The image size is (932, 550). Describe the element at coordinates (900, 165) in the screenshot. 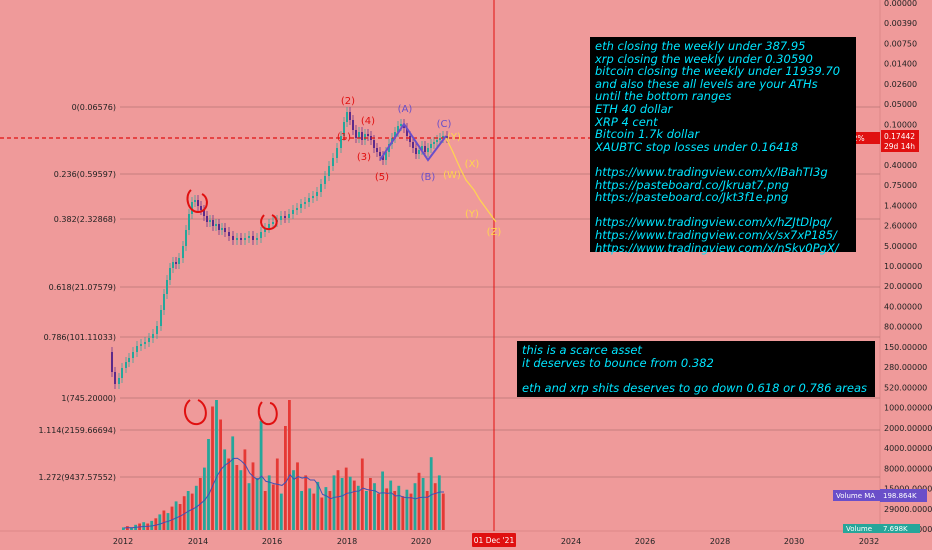

I see `price-tick-label: 0.40000` at that location.